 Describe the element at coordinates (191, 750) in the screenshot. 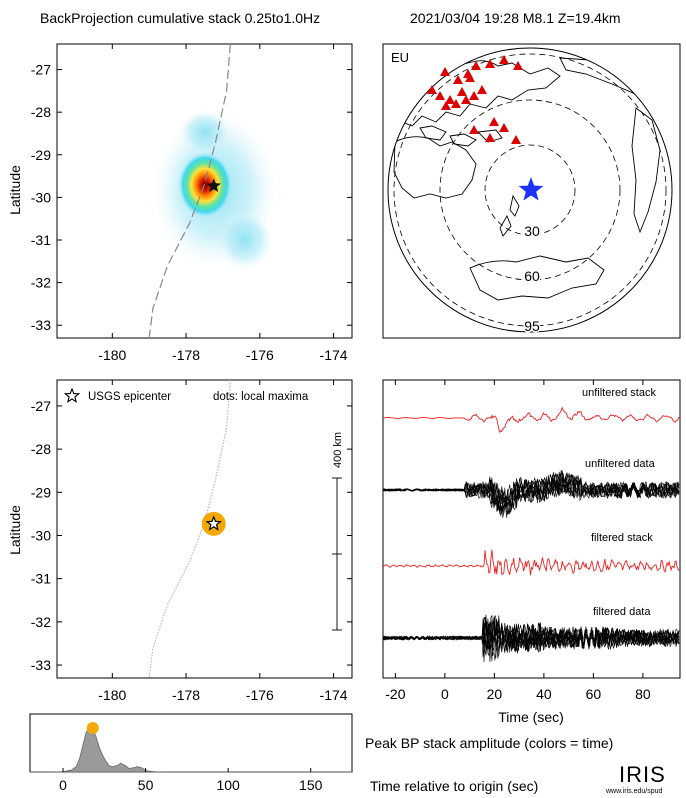

I see `amplitude-area` at that location.